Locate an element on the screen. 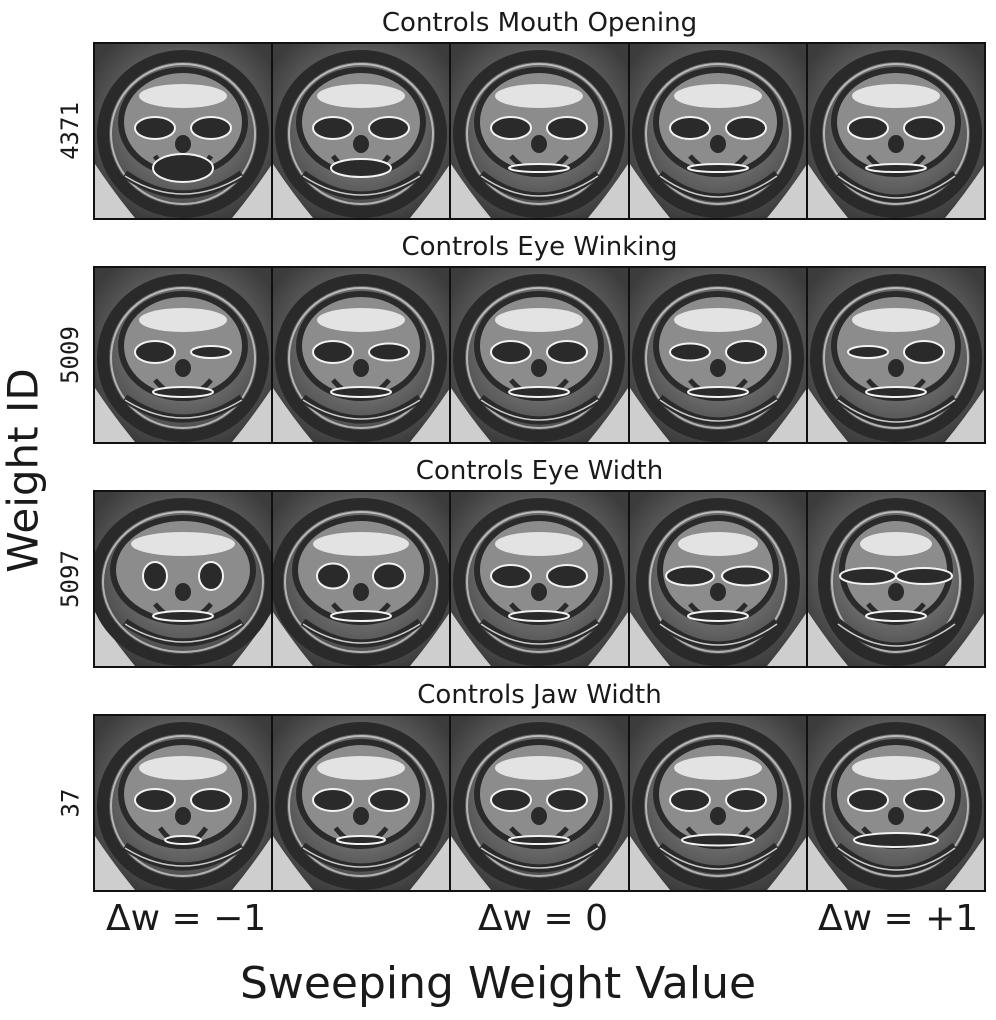 The image size is (996, 1020). sweep-label-minus: Δw = −1 is located at coordinates (186, 918).